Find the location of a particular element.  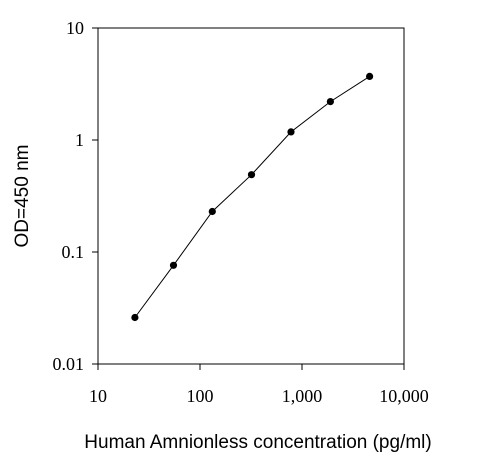

x-tick-label: 10 is located at coordinates (98, 396).